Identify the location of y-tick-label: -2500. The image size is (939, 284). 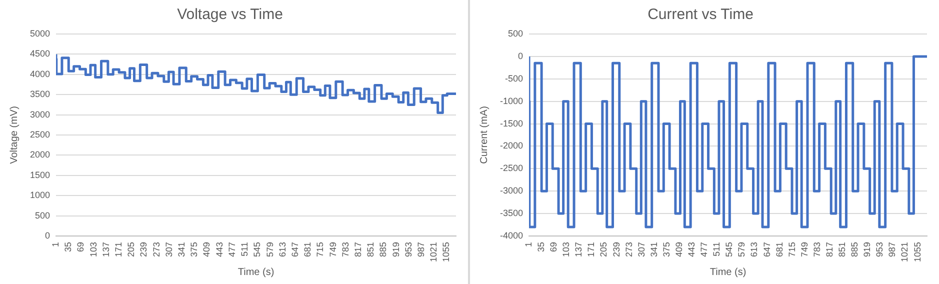
(512, 168).